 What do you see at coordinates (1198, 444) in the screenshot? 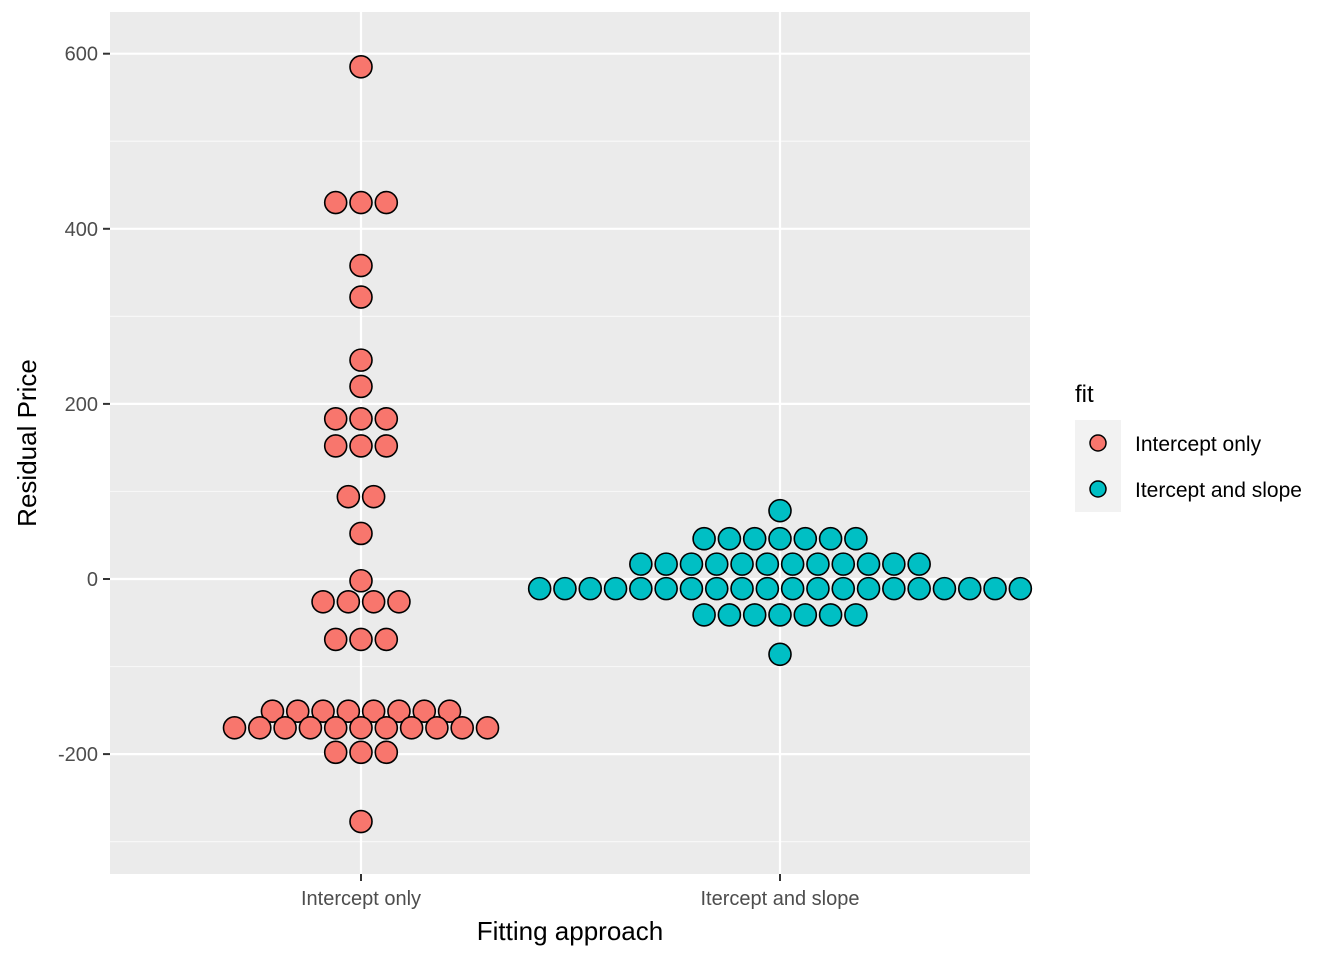
I see `legend-label-intercept-only: Intercept only` at bounding box center [1198, 444].